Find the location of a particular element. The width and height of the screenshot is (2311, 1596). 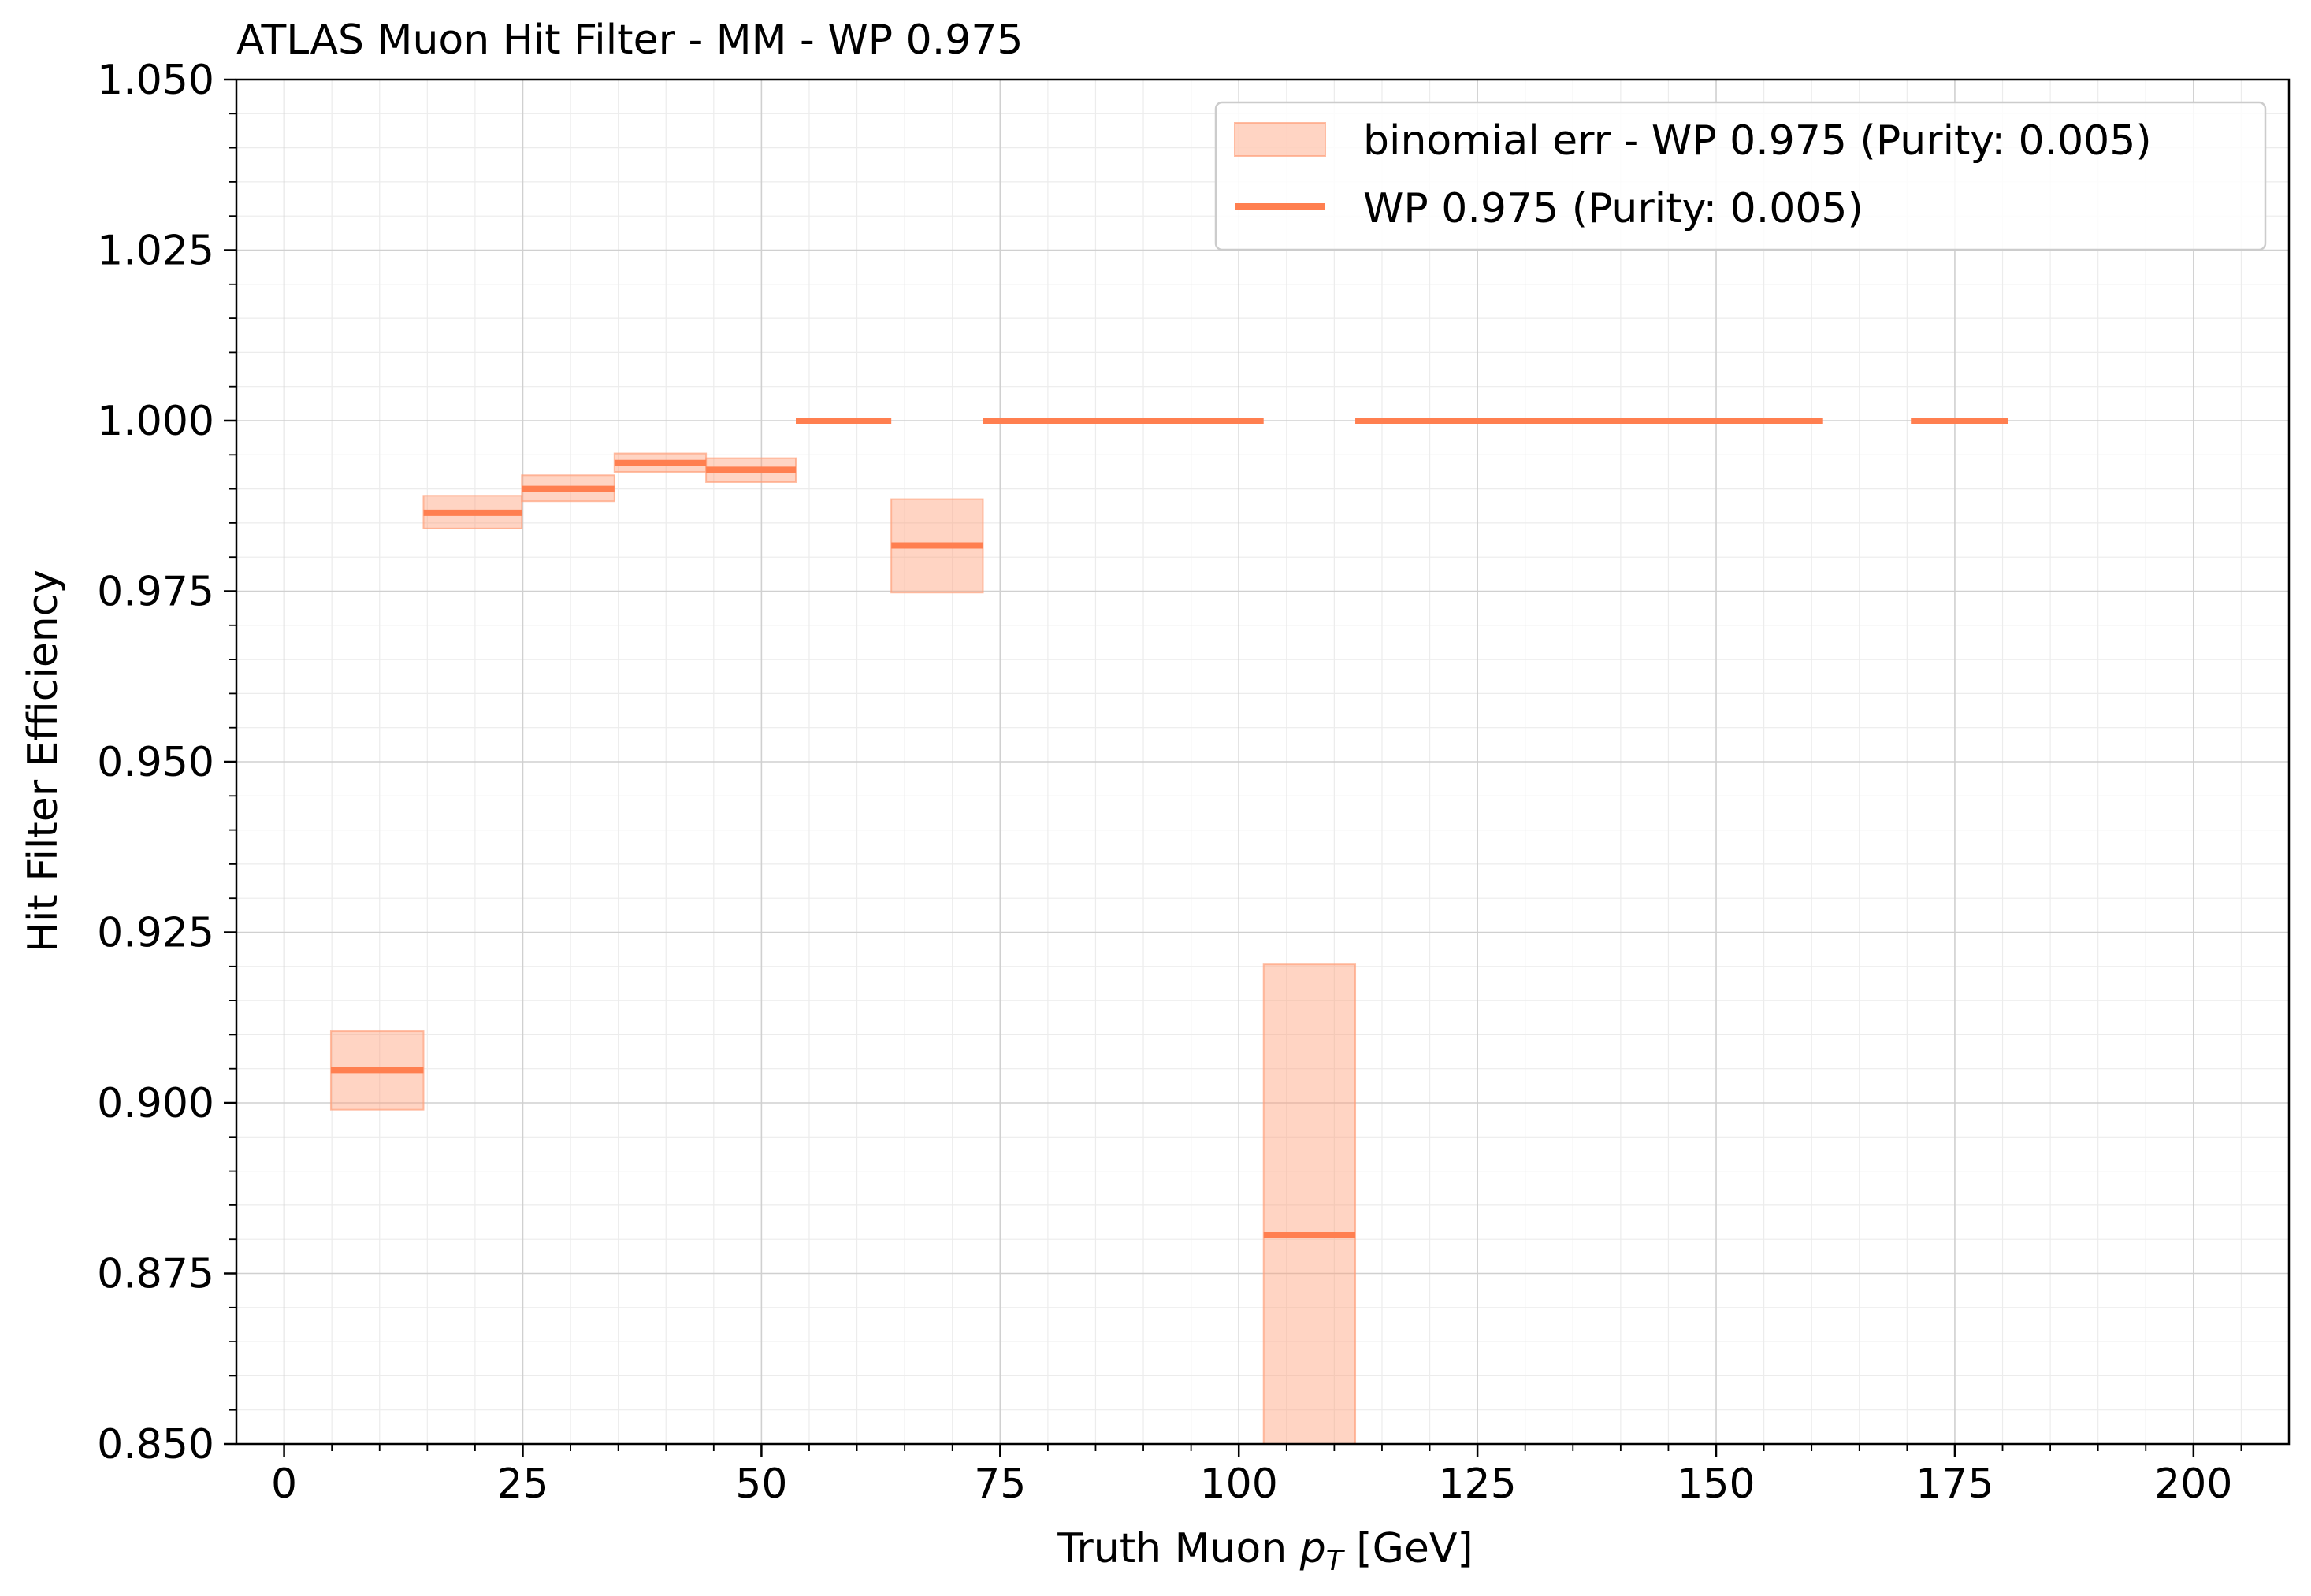

x-tick-label: 75 is located at coordinates (1000, 1484).